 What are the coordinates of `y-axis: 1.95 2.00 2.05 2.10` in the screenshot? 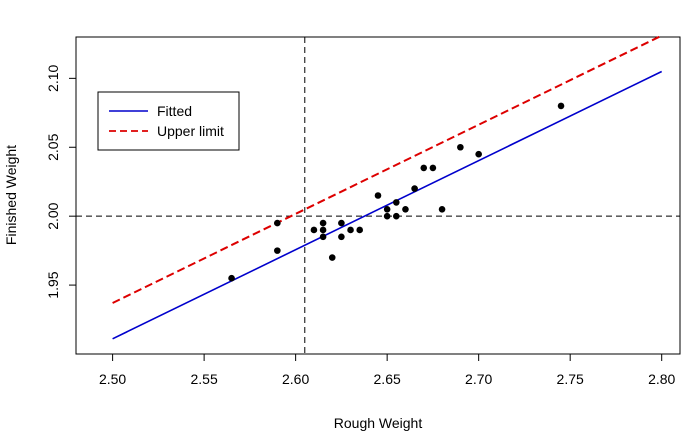 It's located at (61, 182).